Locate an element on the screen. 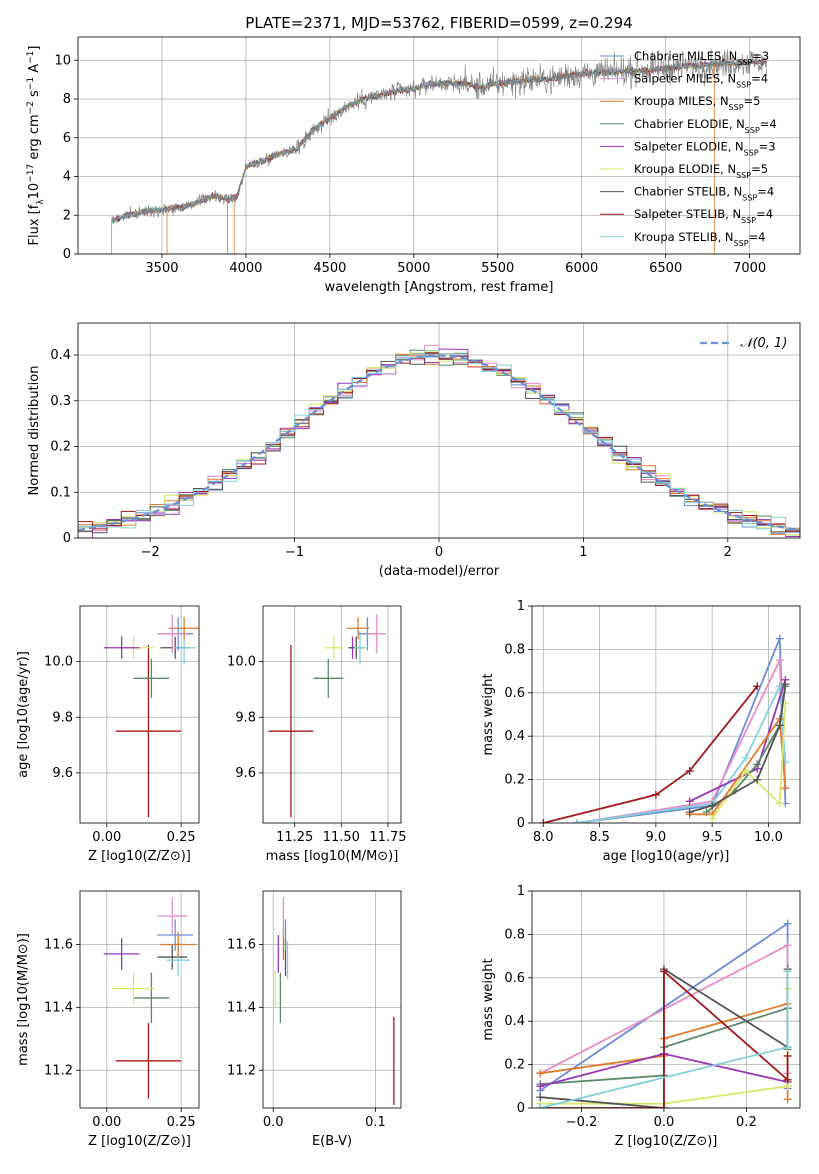  x-tick-label: 5000 is located at coordinates (413, 268).